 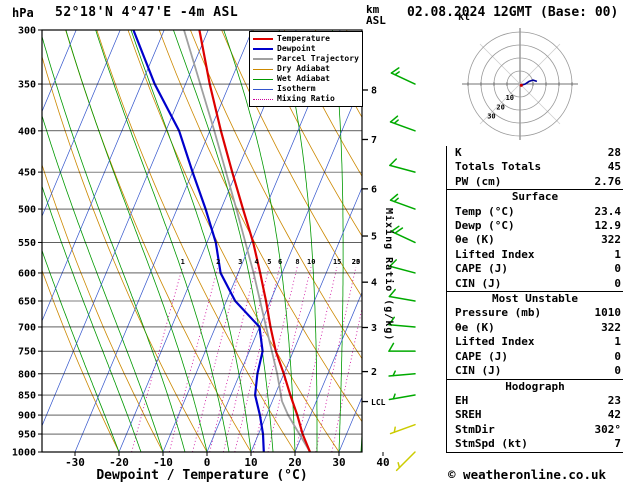 I want to click on hodograph-origin-marker, so click(x=521, y=85).